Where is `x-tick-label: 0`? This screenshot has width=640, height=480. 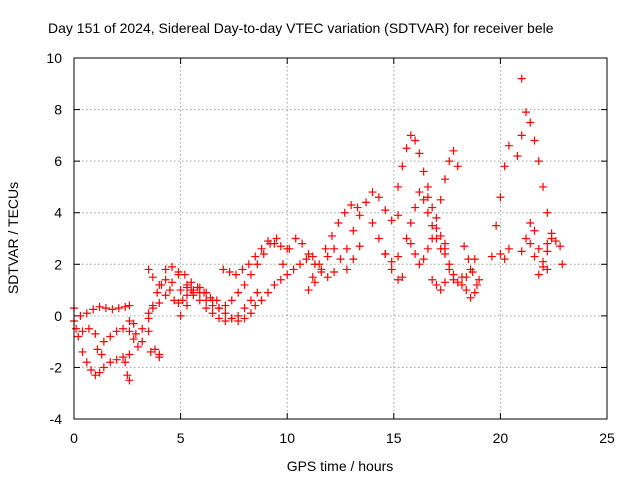
x-tick-label: 0 is located at coordinates (74, 438).